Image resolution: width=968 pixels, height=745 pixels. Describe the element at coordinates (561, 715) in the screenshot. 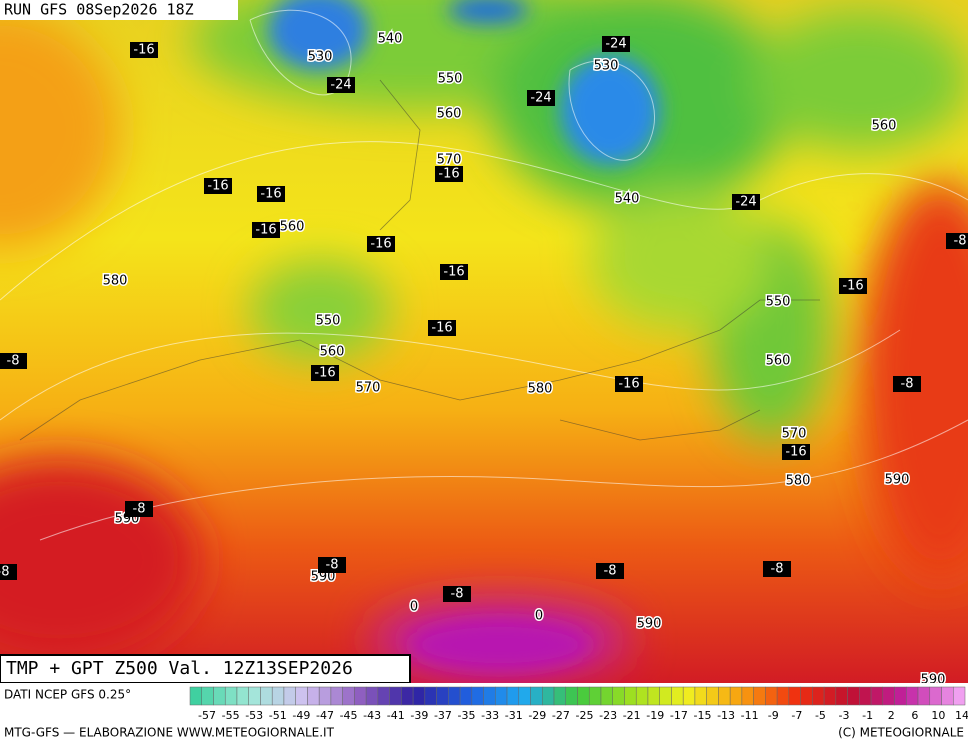

I see `scale-label: -27` at that location.